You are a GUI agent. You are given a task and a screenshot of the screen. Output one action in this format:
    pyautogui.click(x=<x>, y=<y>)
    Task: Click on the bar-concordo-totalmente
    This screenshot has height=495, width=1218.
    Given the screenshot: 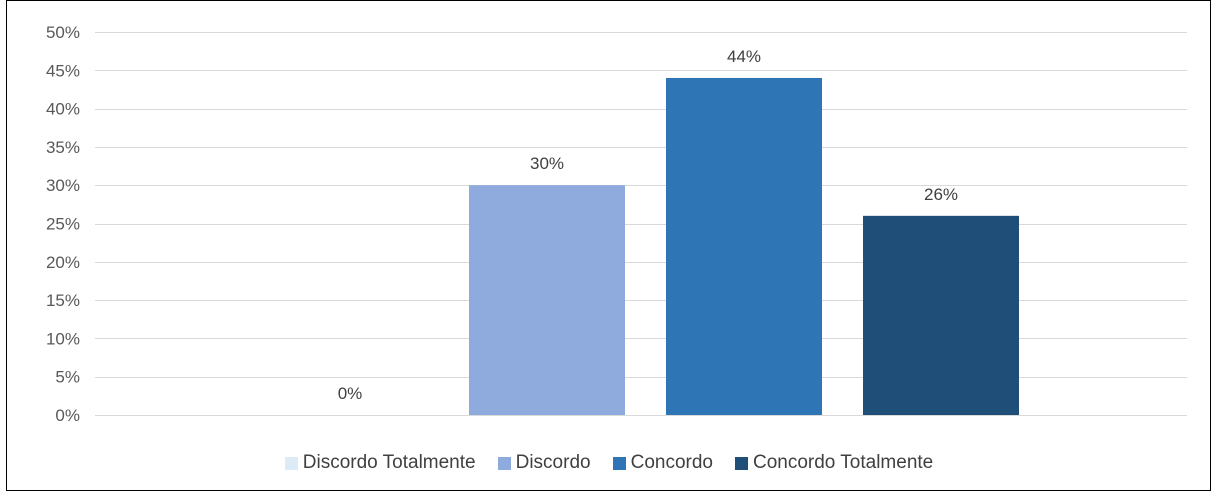 What is the action you would take?
    pyautogui.click(x=941, y=315)
    